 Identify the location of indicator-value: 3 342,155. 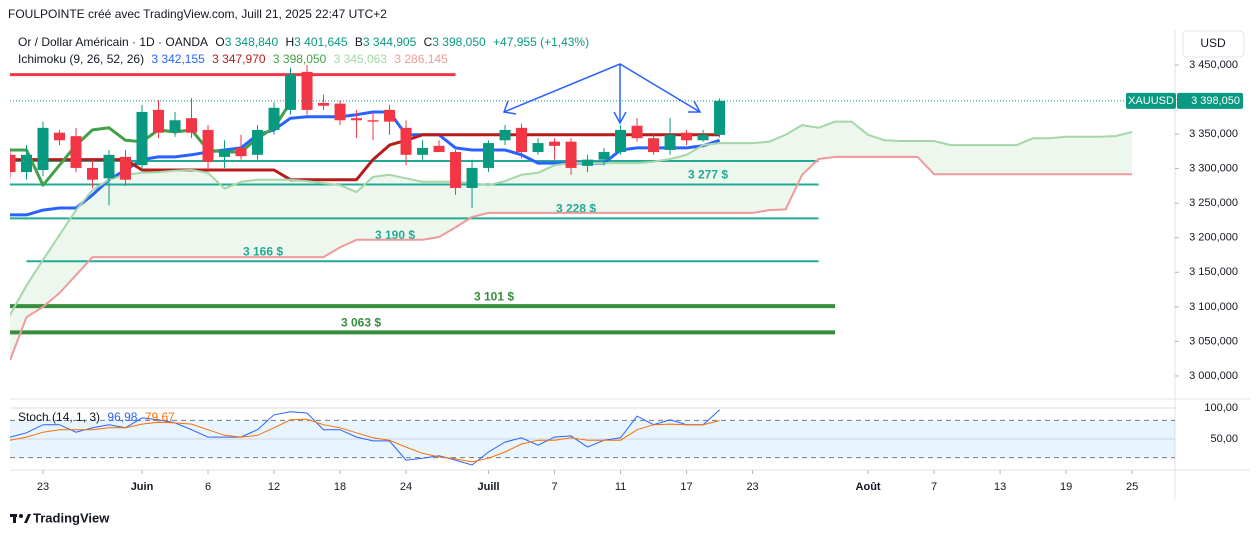
(178, 59).